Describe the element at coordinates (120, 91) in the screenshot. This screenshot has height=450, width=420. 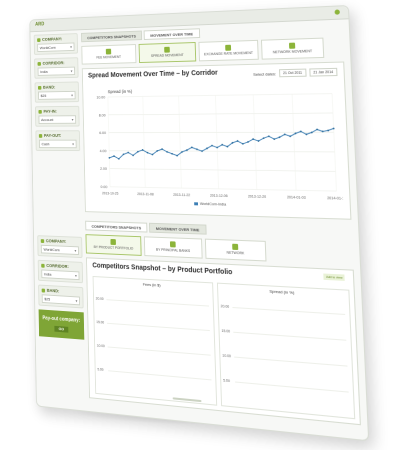
I see `y-axis-label: Spread (in %)` at that location.